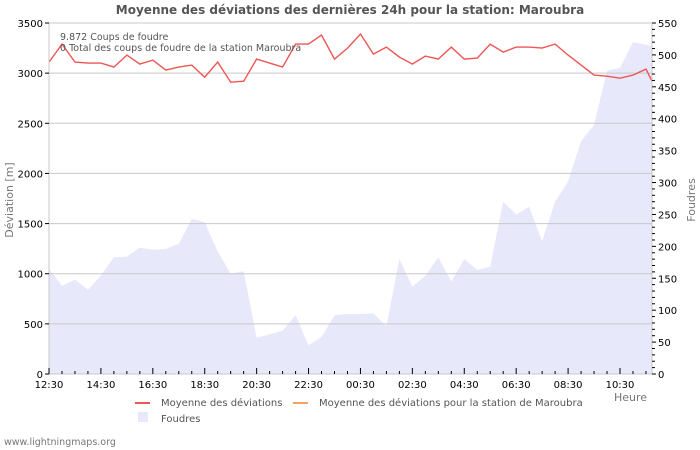 The width and height of the screenshot is (700, 450). Describe the element at coordinates (30, 275) in the screenshot. I see `y-tick-label: 1000` at that location.